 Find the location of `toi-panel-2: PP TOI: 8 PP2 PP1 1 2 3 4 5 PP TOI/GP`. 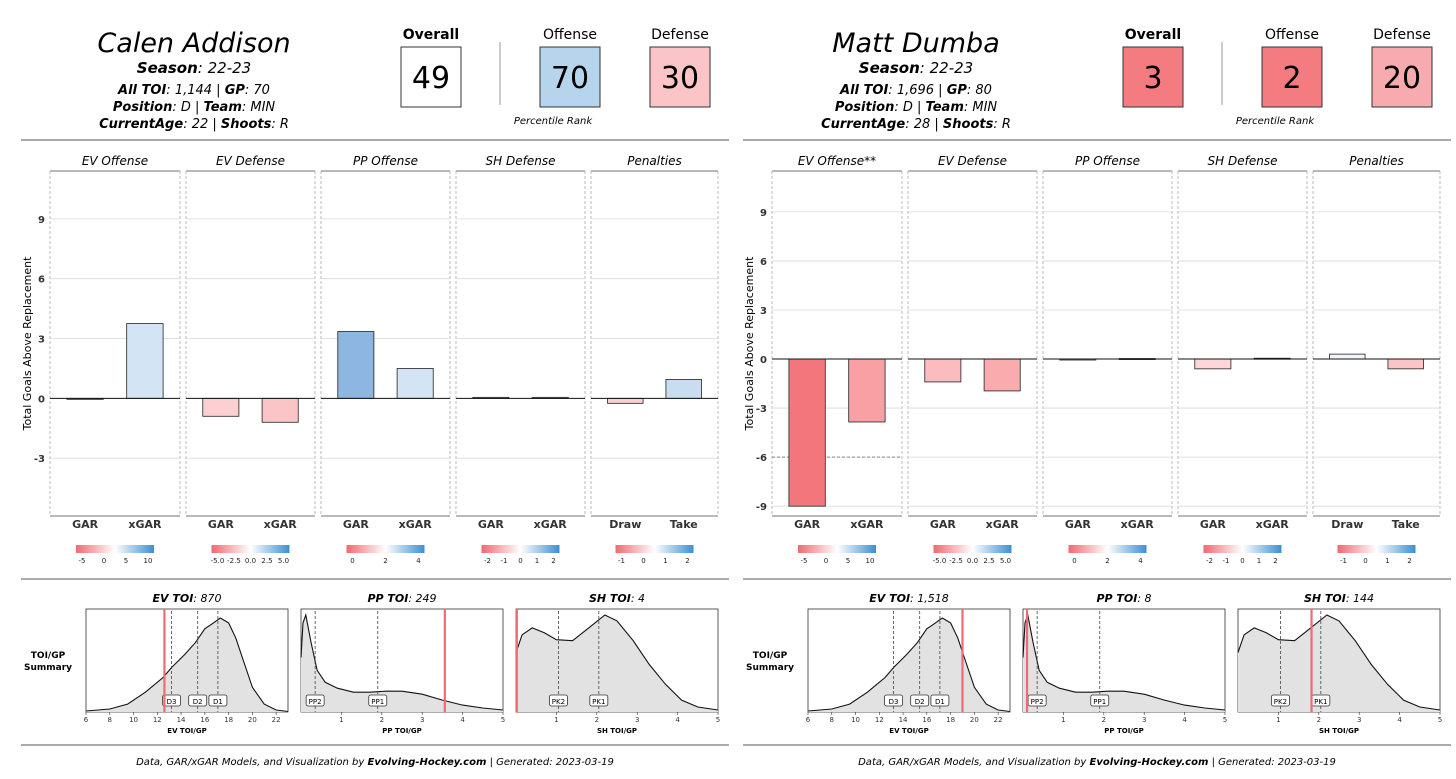

toi-panel-2: PP TOI: 8 PP2 PP1 1 2 3 4 5 PP TOI/GP is located at coordinates (1124, 663).